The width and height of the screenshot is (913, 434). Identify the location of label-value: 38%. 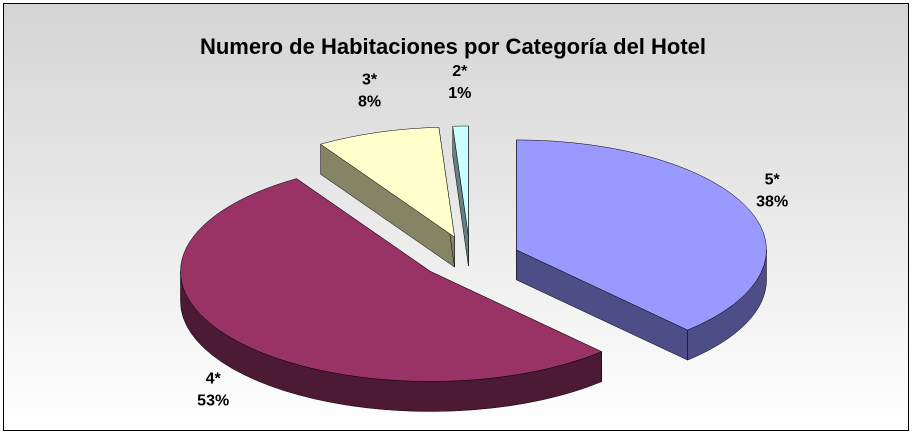
(772, 202).